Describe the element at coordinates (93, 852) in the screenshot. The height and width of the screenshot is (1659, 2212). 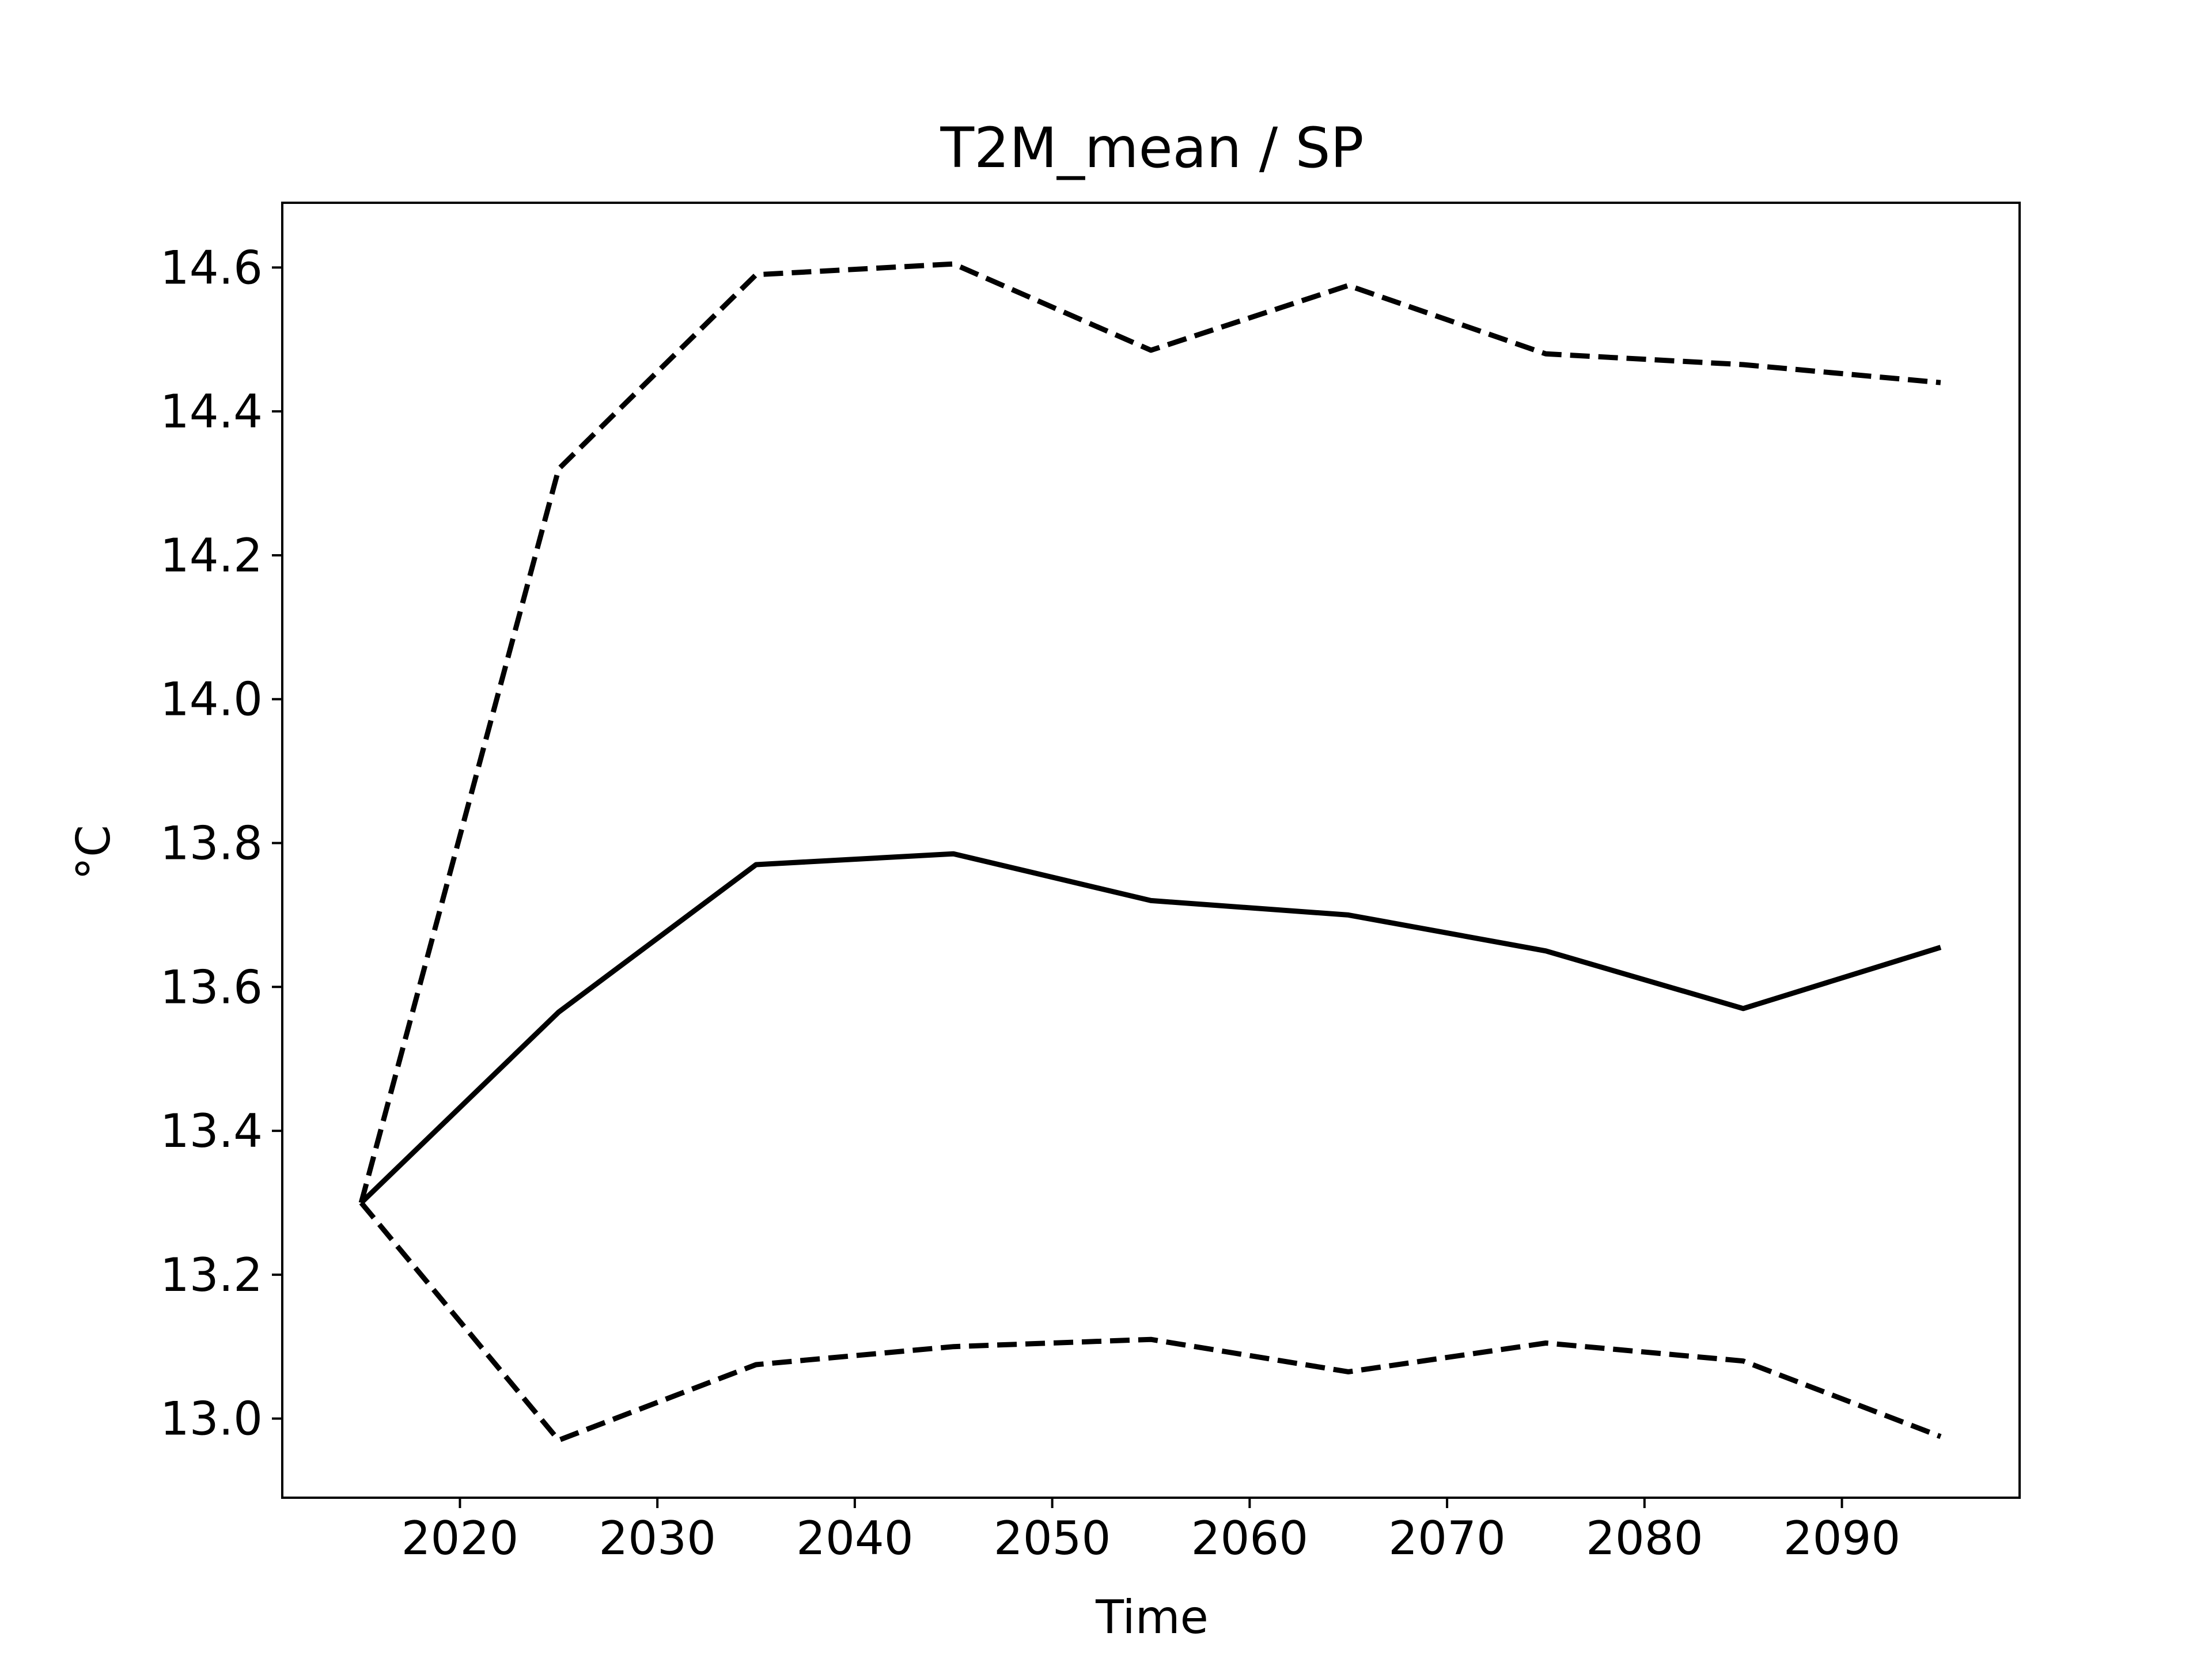
I see `y-axis-label: °C` at that location.